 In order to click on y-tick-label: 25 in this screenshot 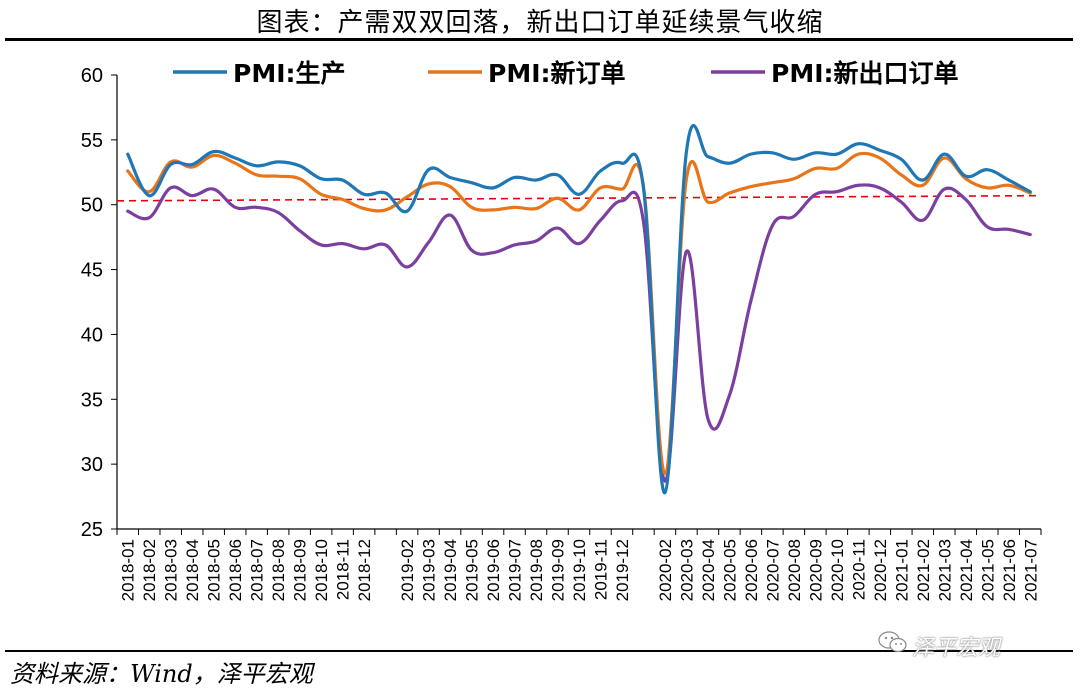, I will do `click(92, 530)`.